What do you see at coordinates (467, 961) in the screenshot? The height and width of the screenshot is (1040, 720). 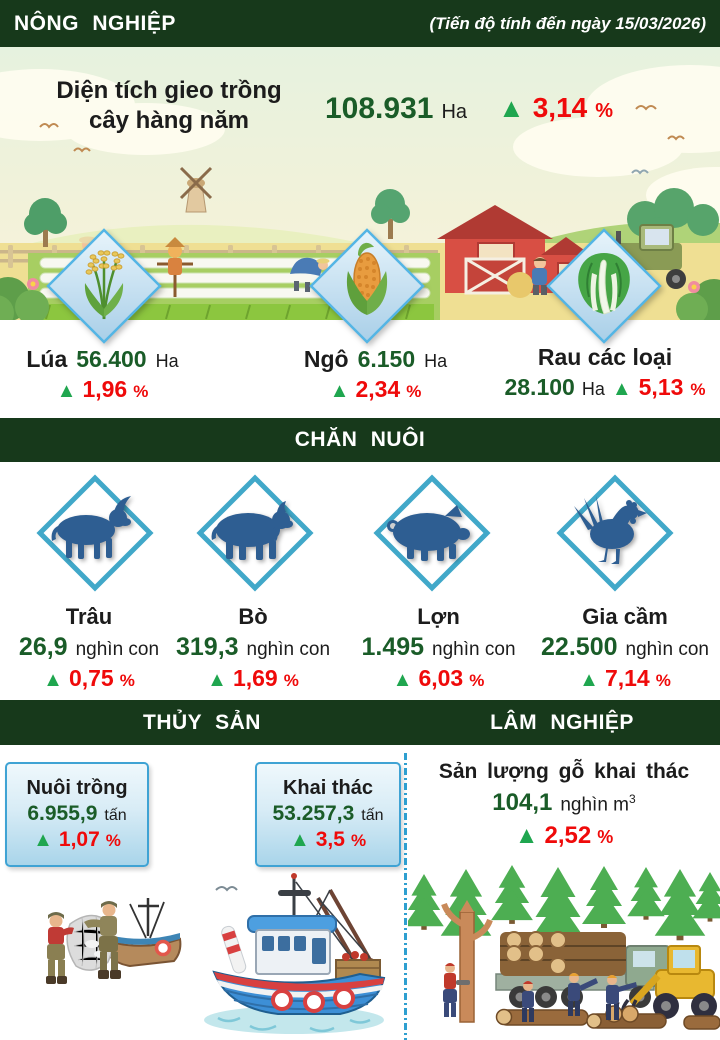 I see `cut-tree` at bounding box center [467, 961].